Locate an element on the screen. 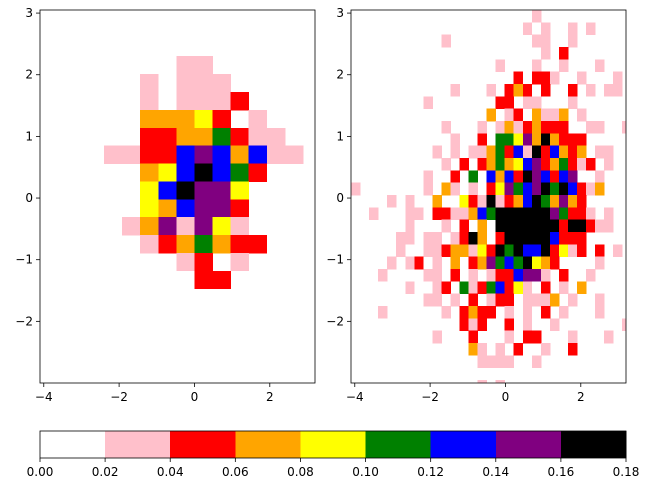 Image resolution: width=651 pixels, height=497 pixels. x-tick-label: 2 is located at coordinates (270, 397).